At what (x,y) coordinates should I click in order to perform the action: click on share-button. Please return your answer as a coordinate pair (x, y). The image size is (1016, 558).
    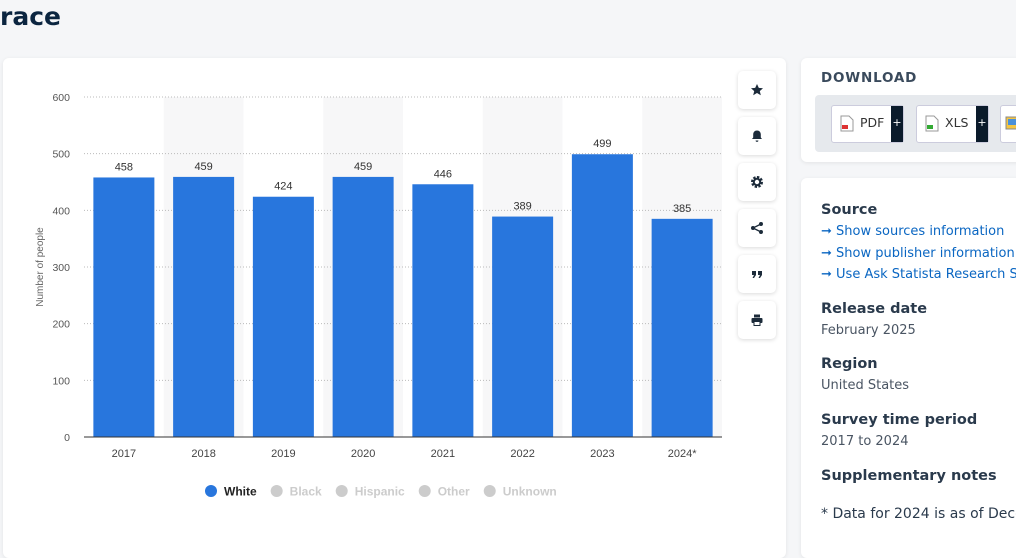
    Looking at the image, I should click on (757, 228).